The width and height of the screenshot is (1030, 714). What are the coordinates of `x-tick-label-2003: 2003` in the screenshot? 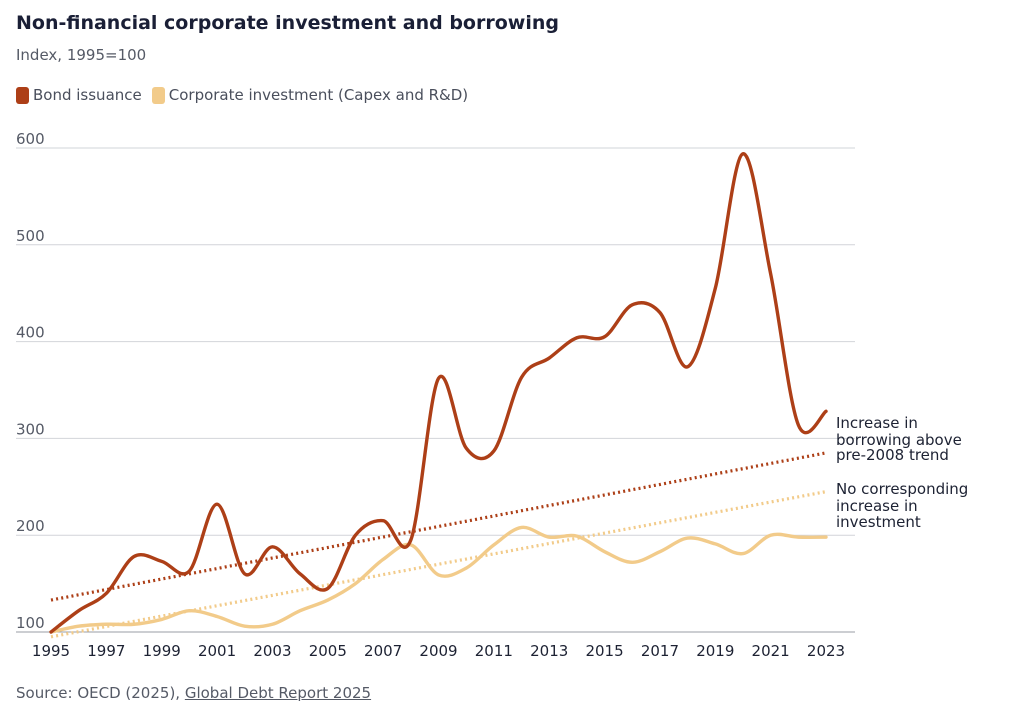 It's located at (272, 651).